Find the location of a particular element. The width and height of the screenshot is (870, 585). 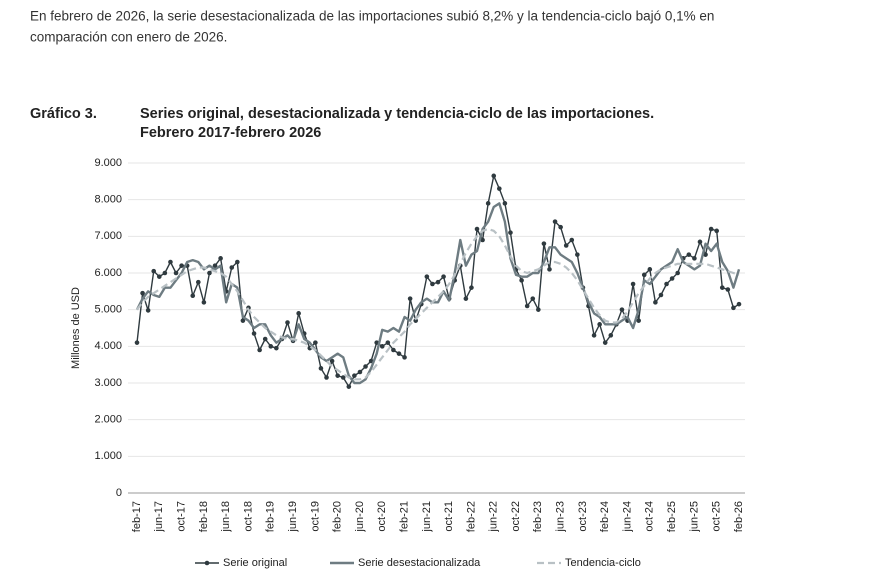

legend-label: Tendencia-ciclo is located at coordinates (603, 563).